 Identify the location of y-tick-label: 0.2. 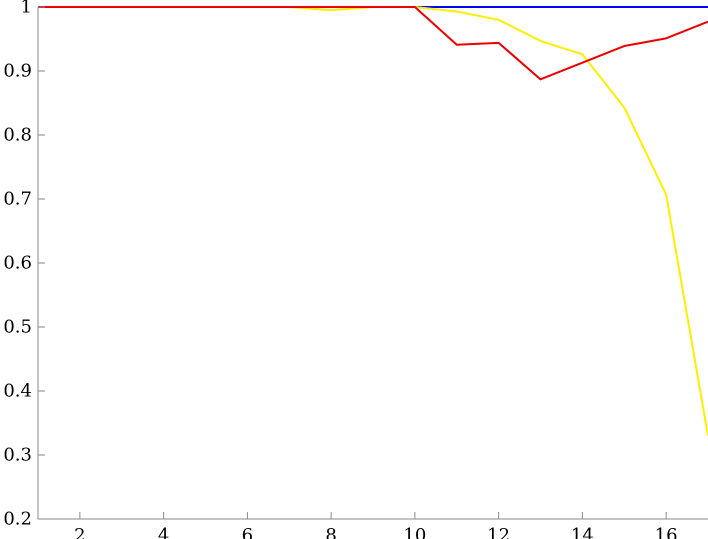
(17, 519).